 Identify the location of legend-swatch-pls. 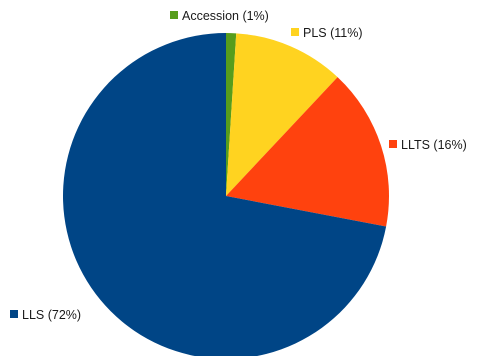
(295, 32).